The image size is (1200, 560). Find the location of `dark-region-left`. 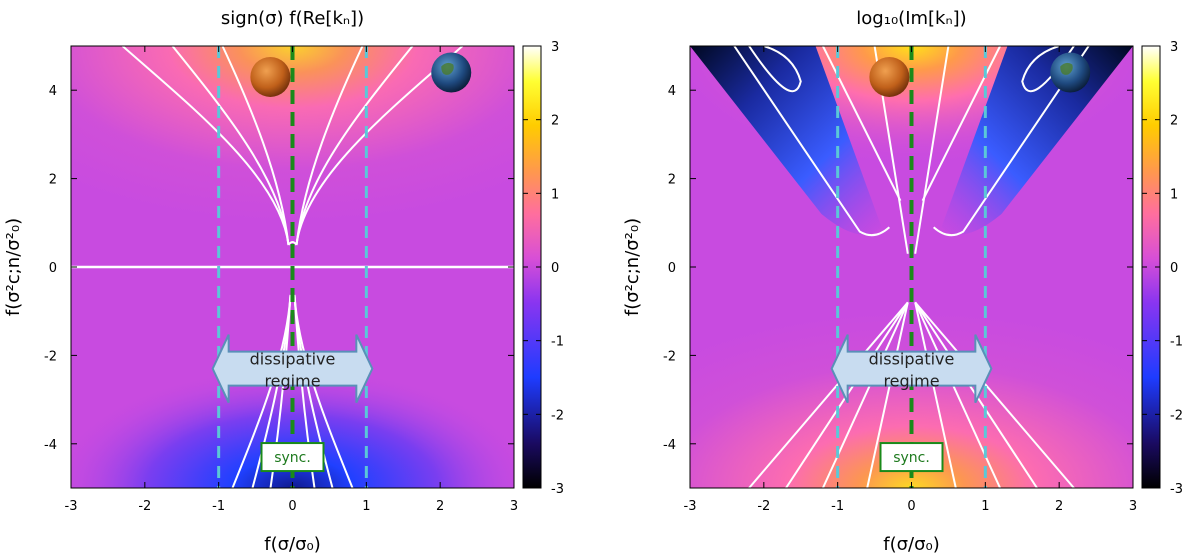

dark-region-left is located at coordinates (786, 140).